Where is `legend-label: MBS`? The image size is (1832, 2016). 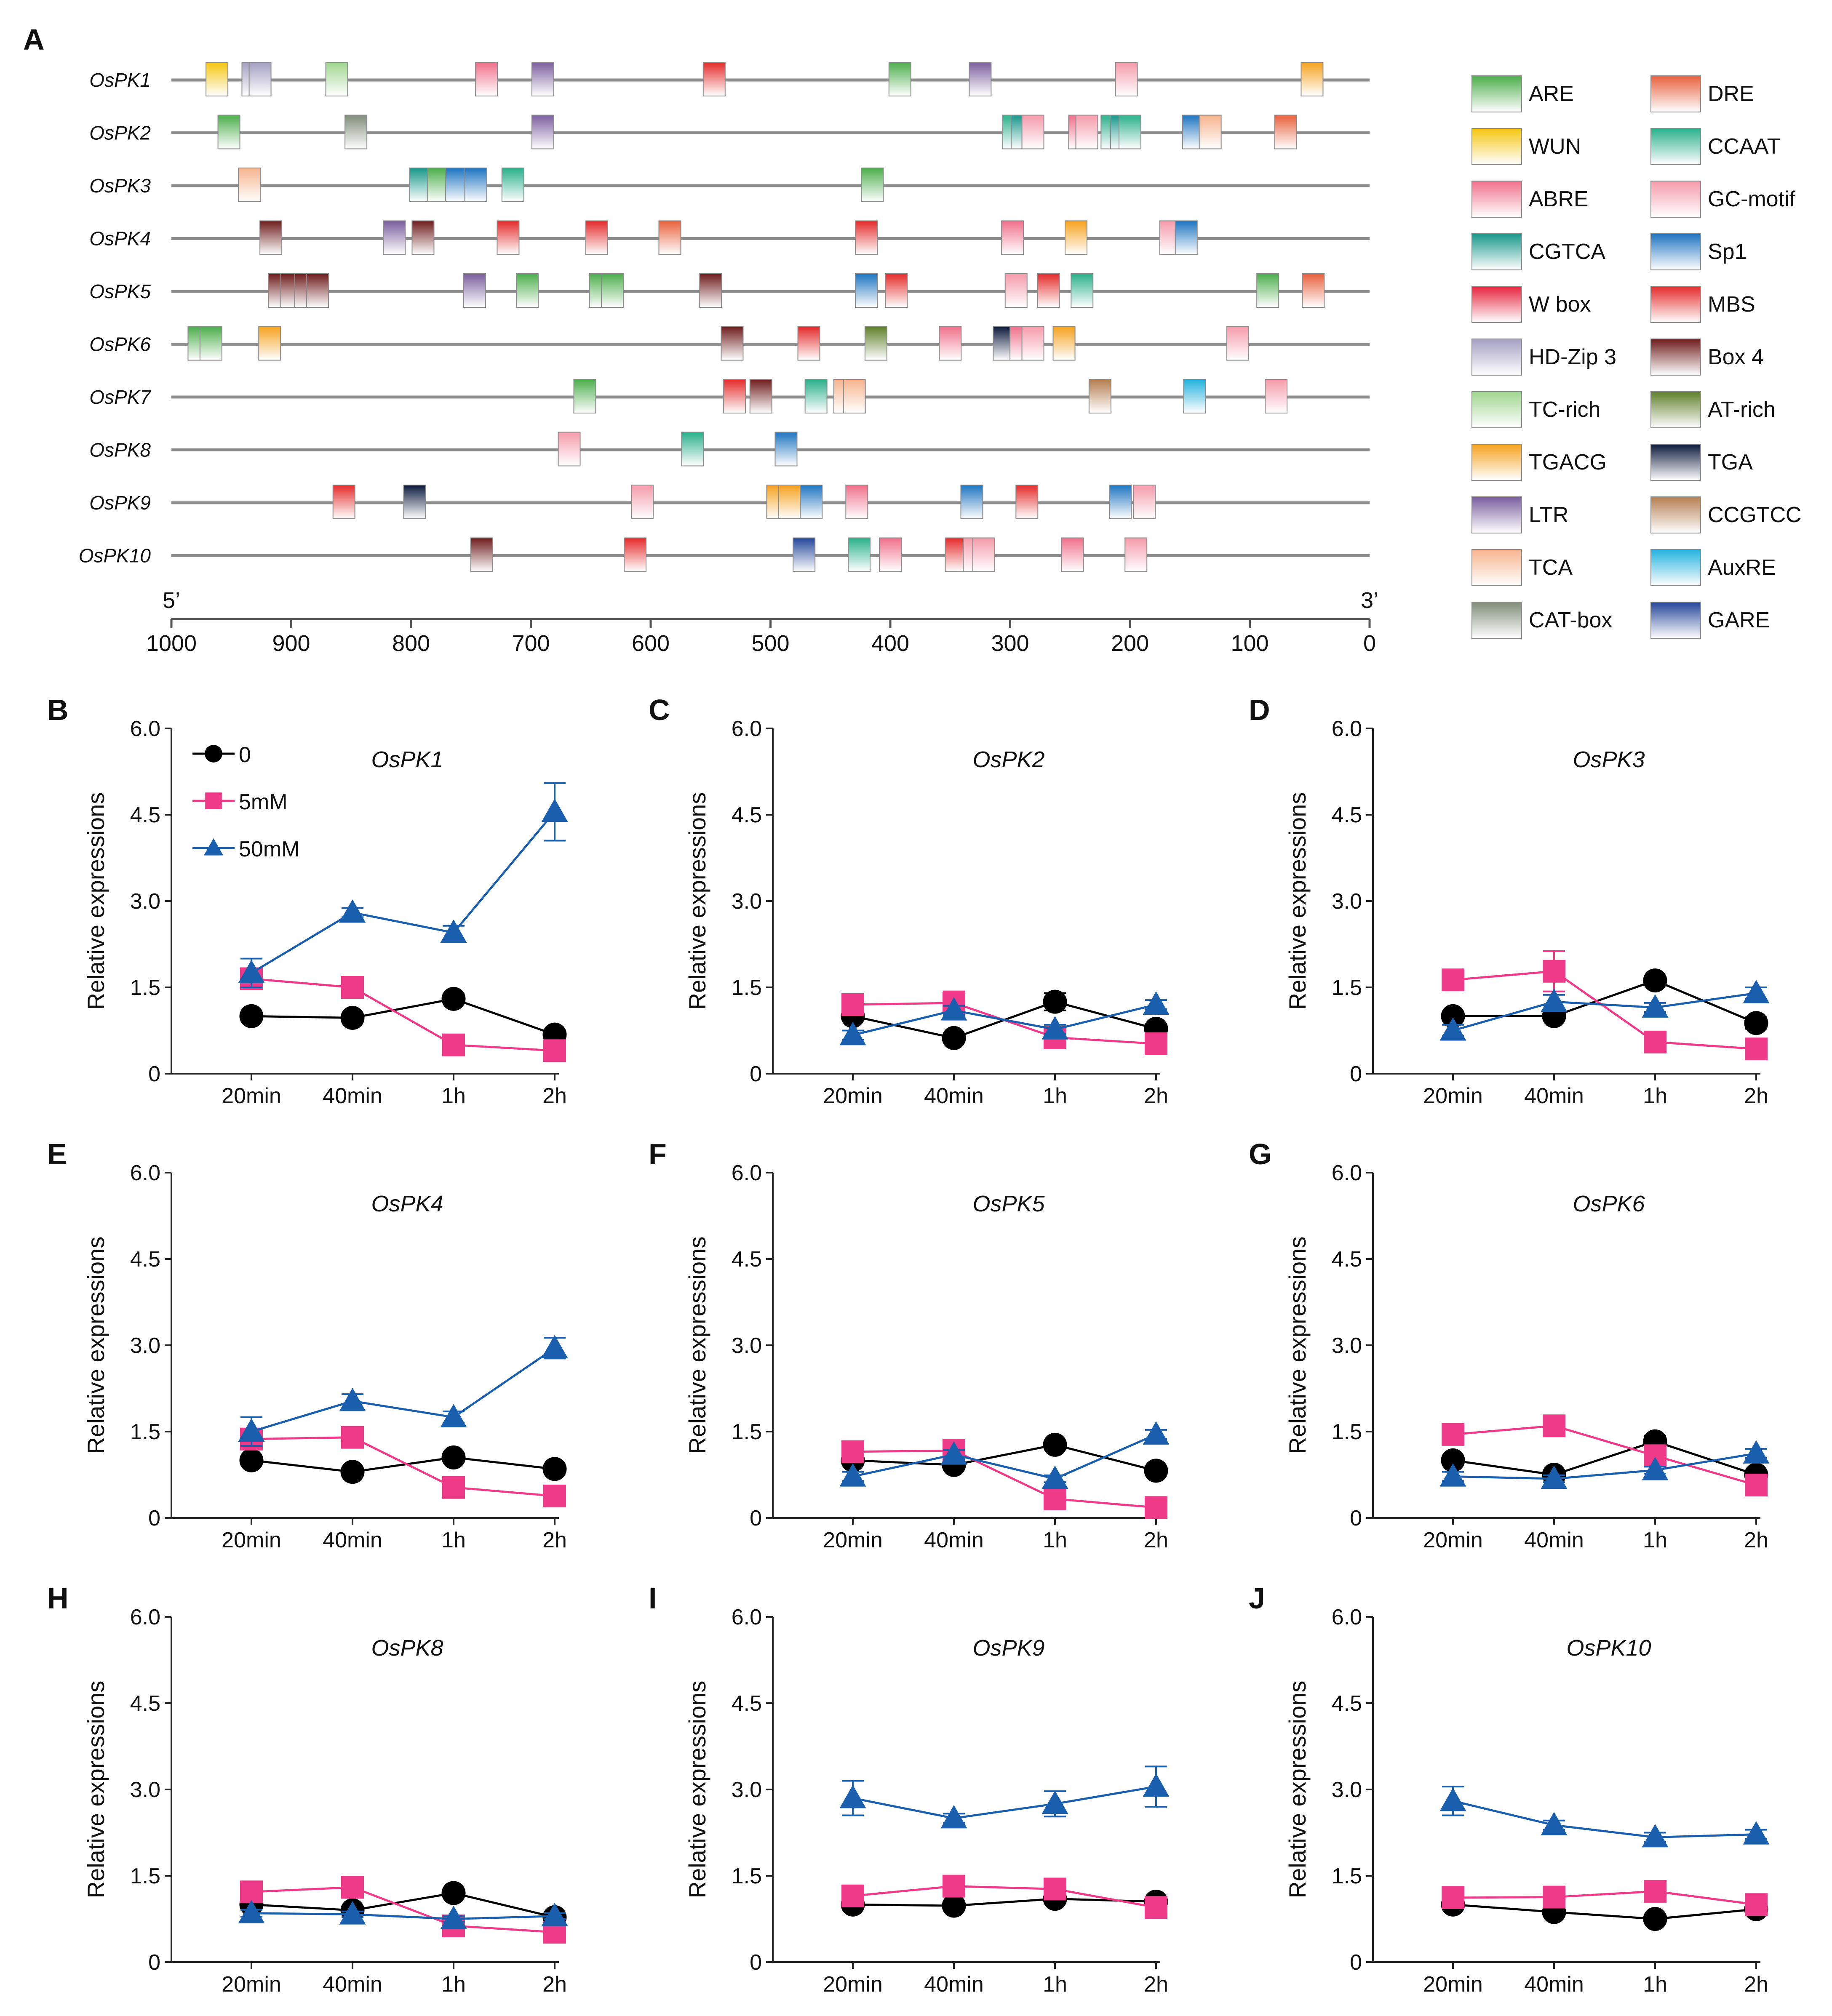 legend-label: MBS is located at coordinates (1731, 304).